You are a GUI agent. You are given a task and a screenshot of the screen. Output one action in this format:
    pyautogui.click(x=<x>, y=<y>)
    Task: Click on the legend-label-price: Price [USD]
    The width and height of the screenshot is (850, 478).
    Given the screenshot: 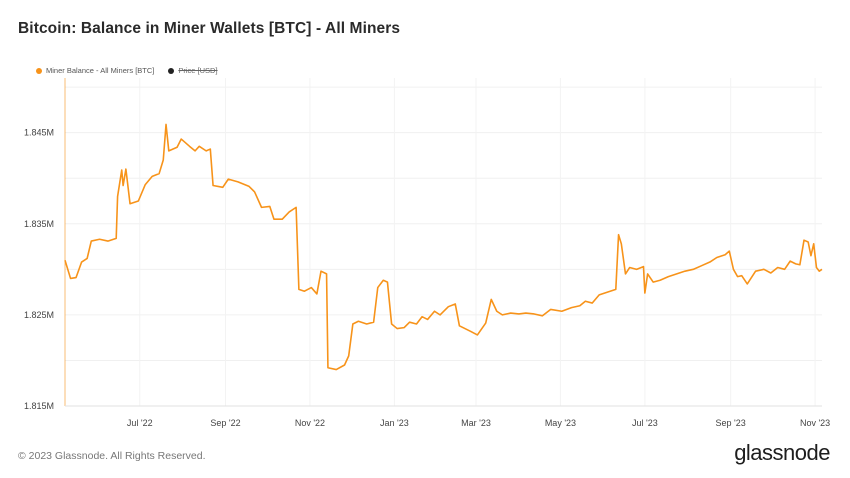 What is the action you would take?
    pyautogui.click(x=198, y=70)
    